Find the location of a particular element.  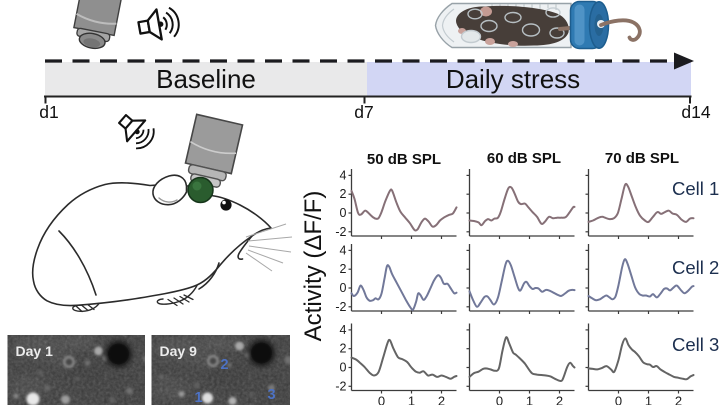

svg-text: Activity (ΔF/F) is located at coordinates (313, 266).